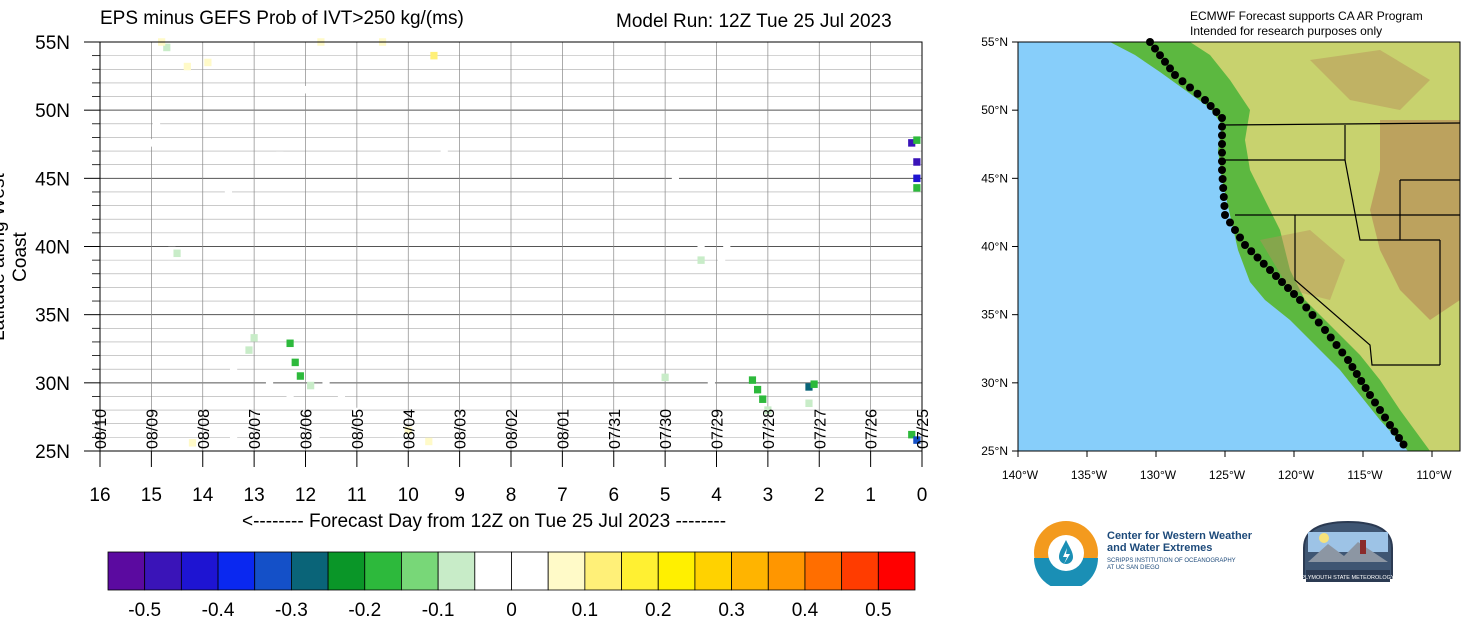  What do you see at coordinates (99, 495) in the screenshot?
I see `x-tick-label: 16` at bounding box center [99, 495].